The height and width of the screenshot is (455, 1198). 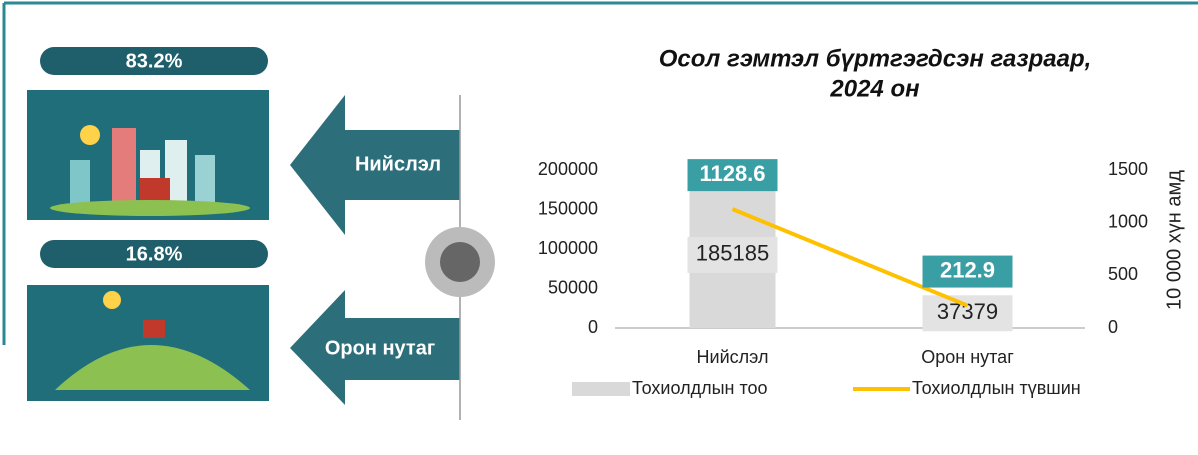 I want to click on y2-axis-label: 10 000 хүн амд, so click(x=1174, y=240).